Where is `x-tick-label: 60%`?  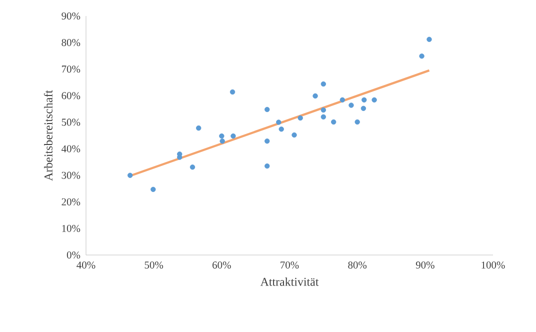
x-tick-label: 60% is located at coordinates (221, 265).